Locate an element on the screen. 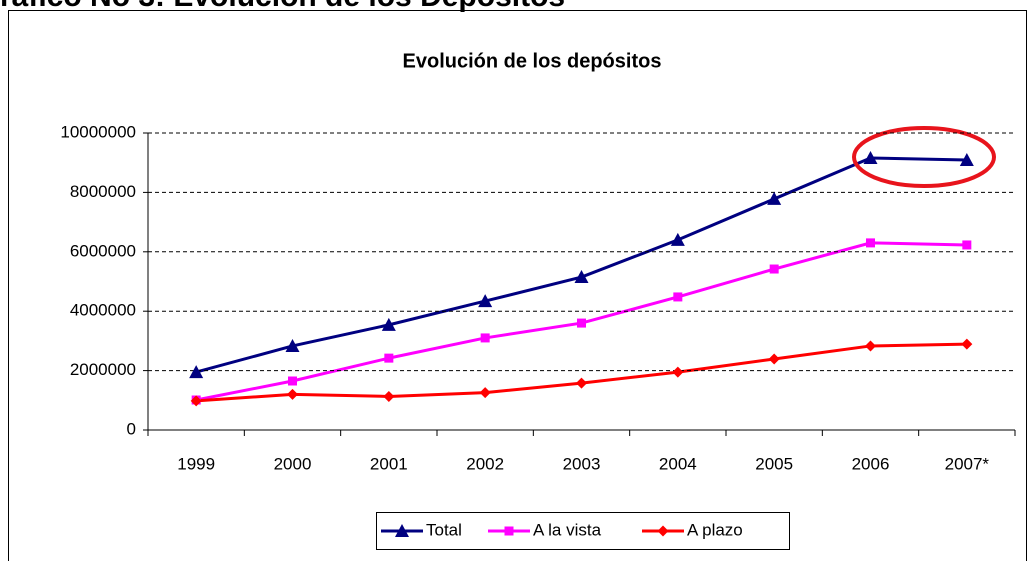  x-tick-label: 1999 is located at coordinates (196, 463).